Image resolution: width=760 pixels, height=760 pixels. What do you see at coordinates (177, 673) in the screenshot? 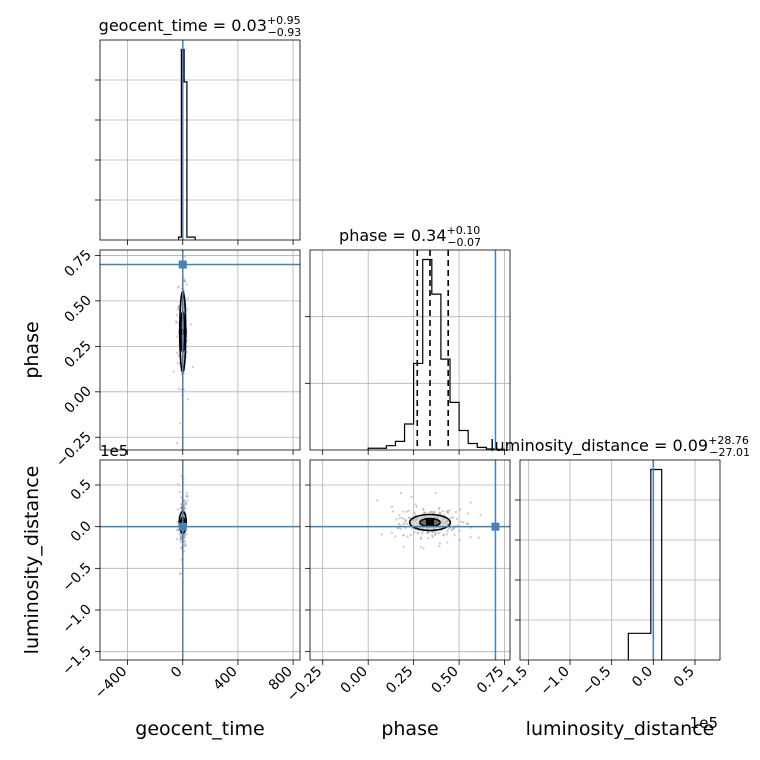
I see `scatter-panel-geocent-time-vs-luminosity-distance-xtick-label-1: 0` at bounding box center [177, 673].